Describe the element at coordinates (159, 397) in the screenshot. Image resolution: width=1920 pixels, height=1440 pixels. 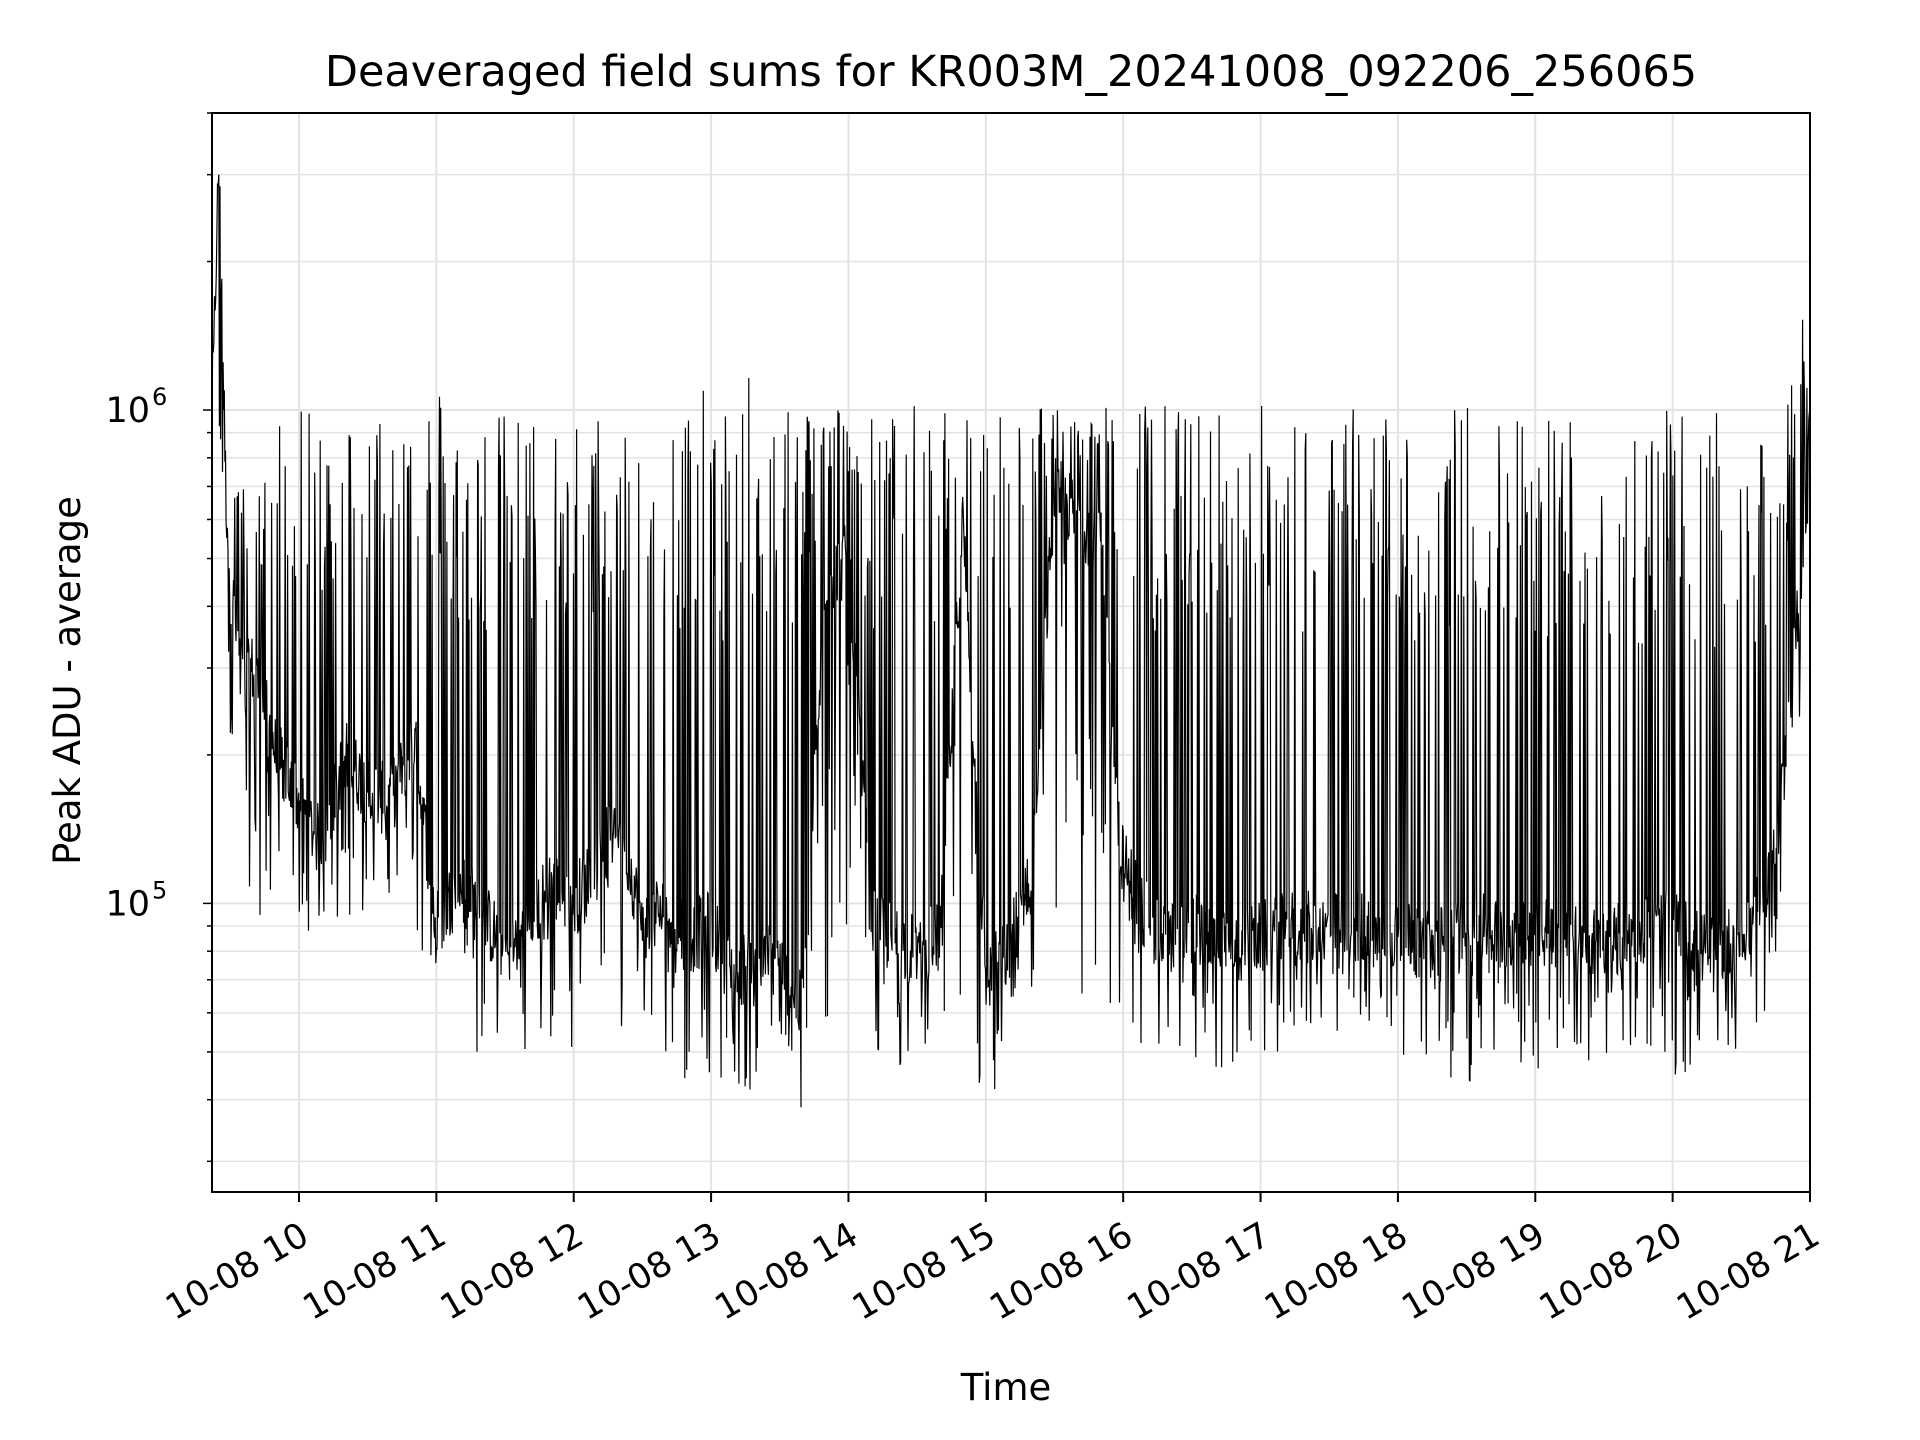
I see `y-tick-exponent: 6` at that location.